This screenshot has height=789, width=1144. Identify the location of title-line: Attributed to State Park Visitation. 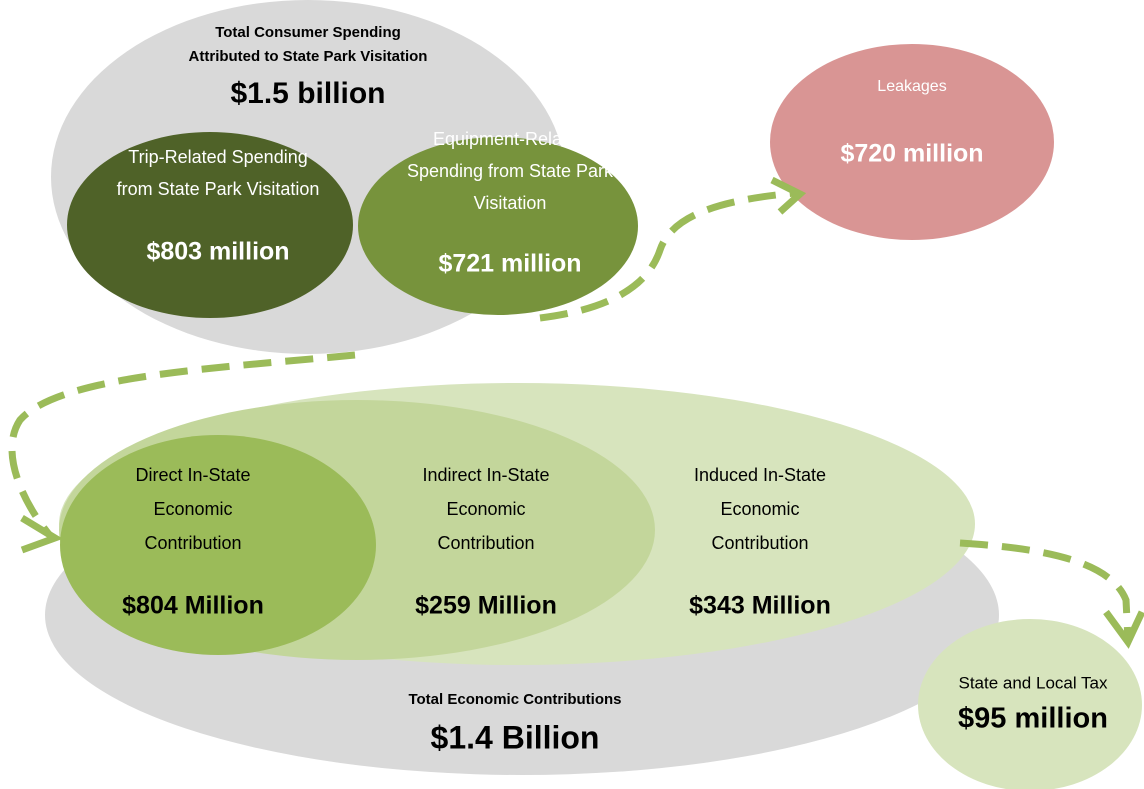
(308, 56).